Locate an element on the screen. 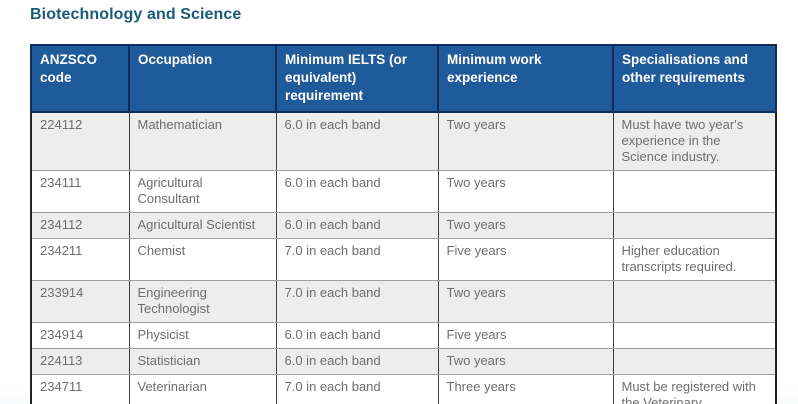 The image size is (798, 404). cell-anzsco-code: 224113 is located at coordinates (80, 361).